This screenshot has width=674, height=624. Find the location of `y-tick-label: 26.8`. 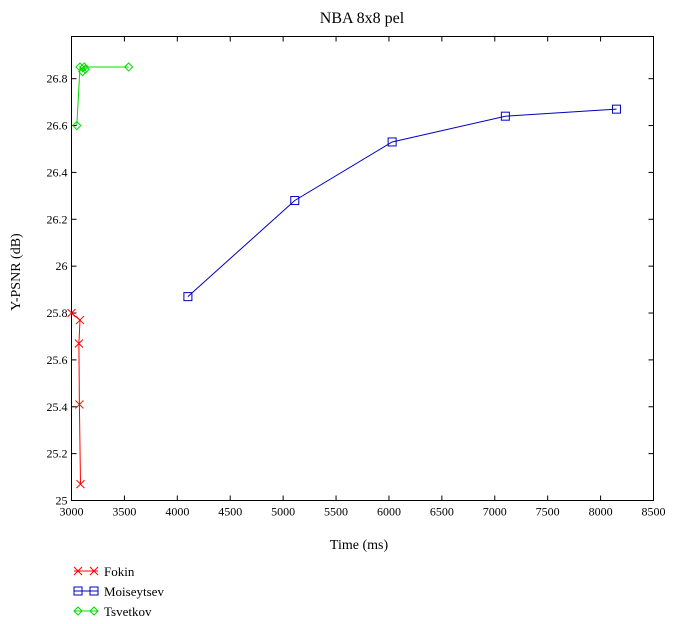

y-tick-label: 26.8 is located at coordinates (57, 79).